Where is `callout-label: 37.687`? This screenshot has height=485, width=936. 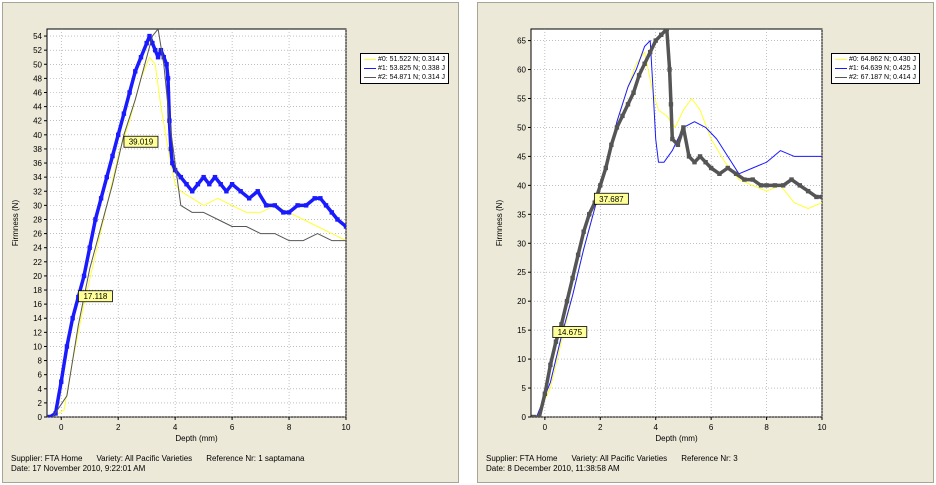 callout-label: 37.687 is located at coordinates (611, 199).